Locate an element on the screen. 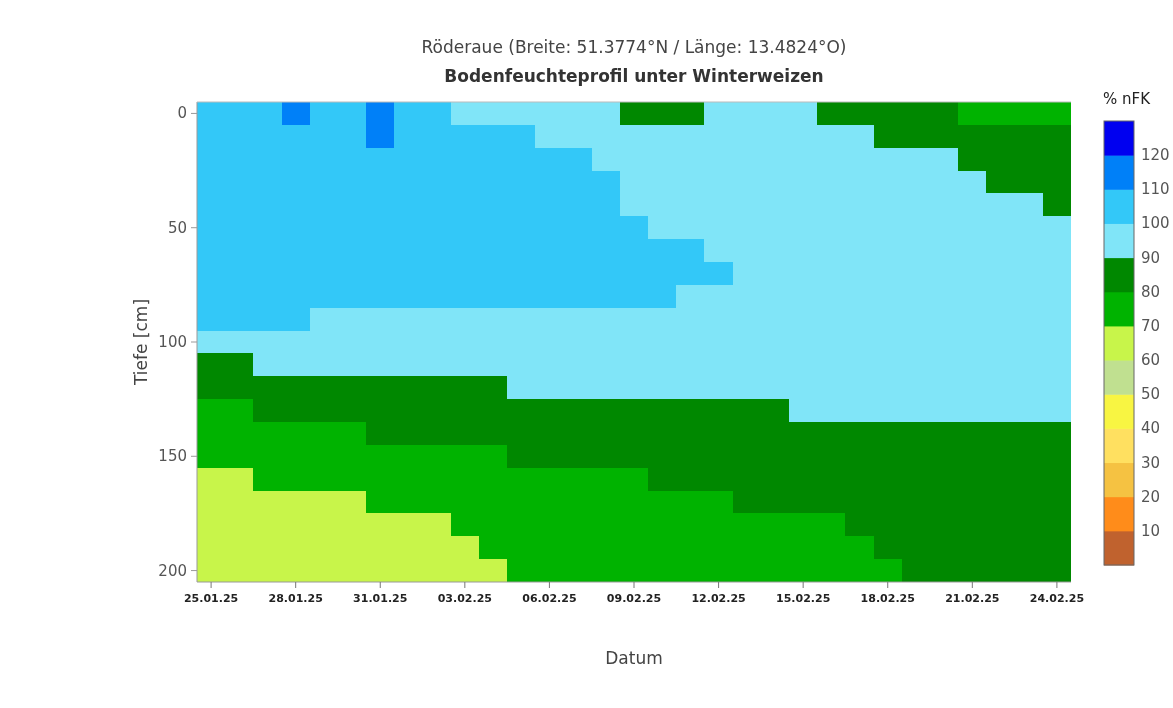  color-bar-label: 20 is located at coordinates (1151, 496).